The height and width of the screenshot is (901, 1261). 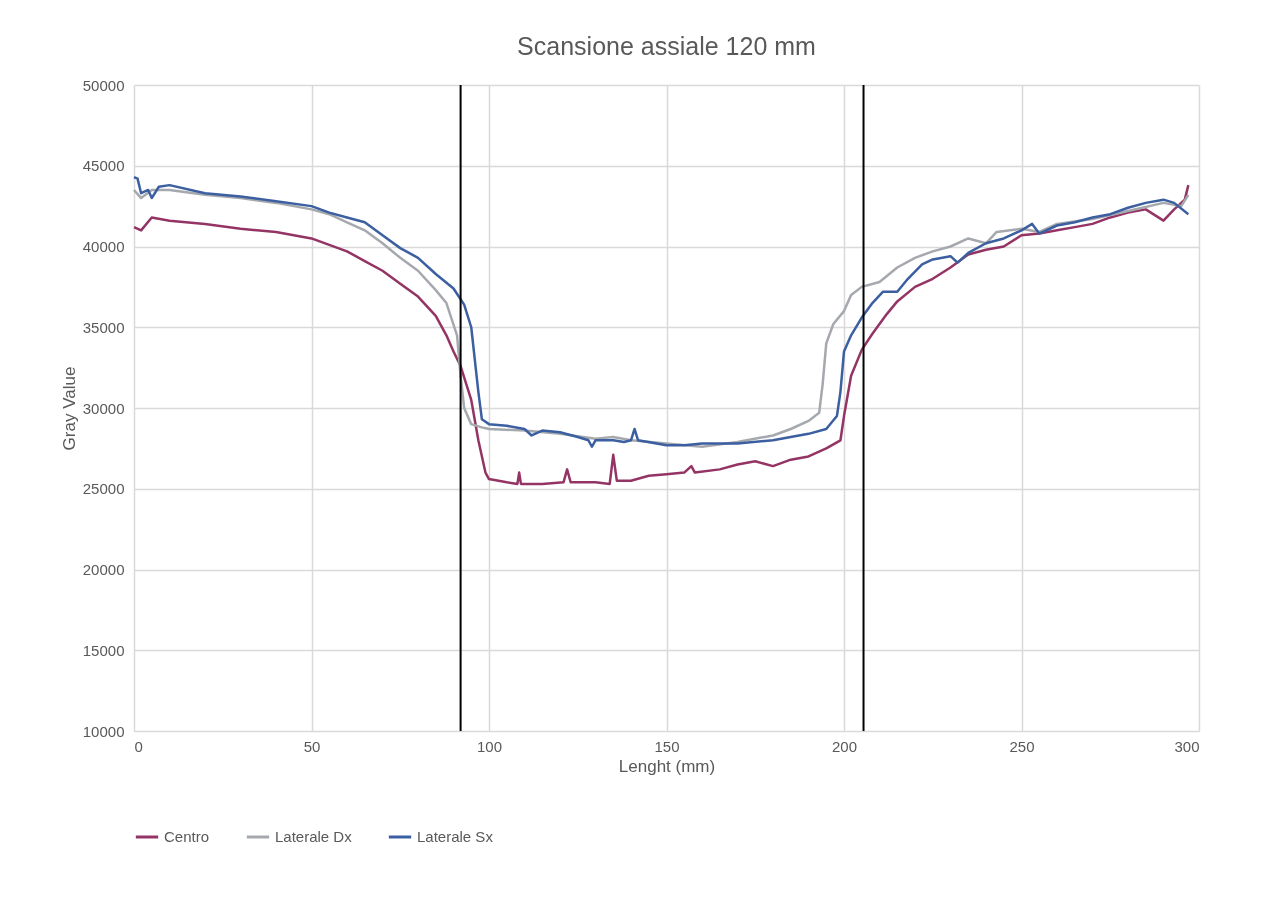 What do you see at coordinates (103, 650) in the screenshot?
I see `y-tick-label: 15000` at bounding box center [103, 650].